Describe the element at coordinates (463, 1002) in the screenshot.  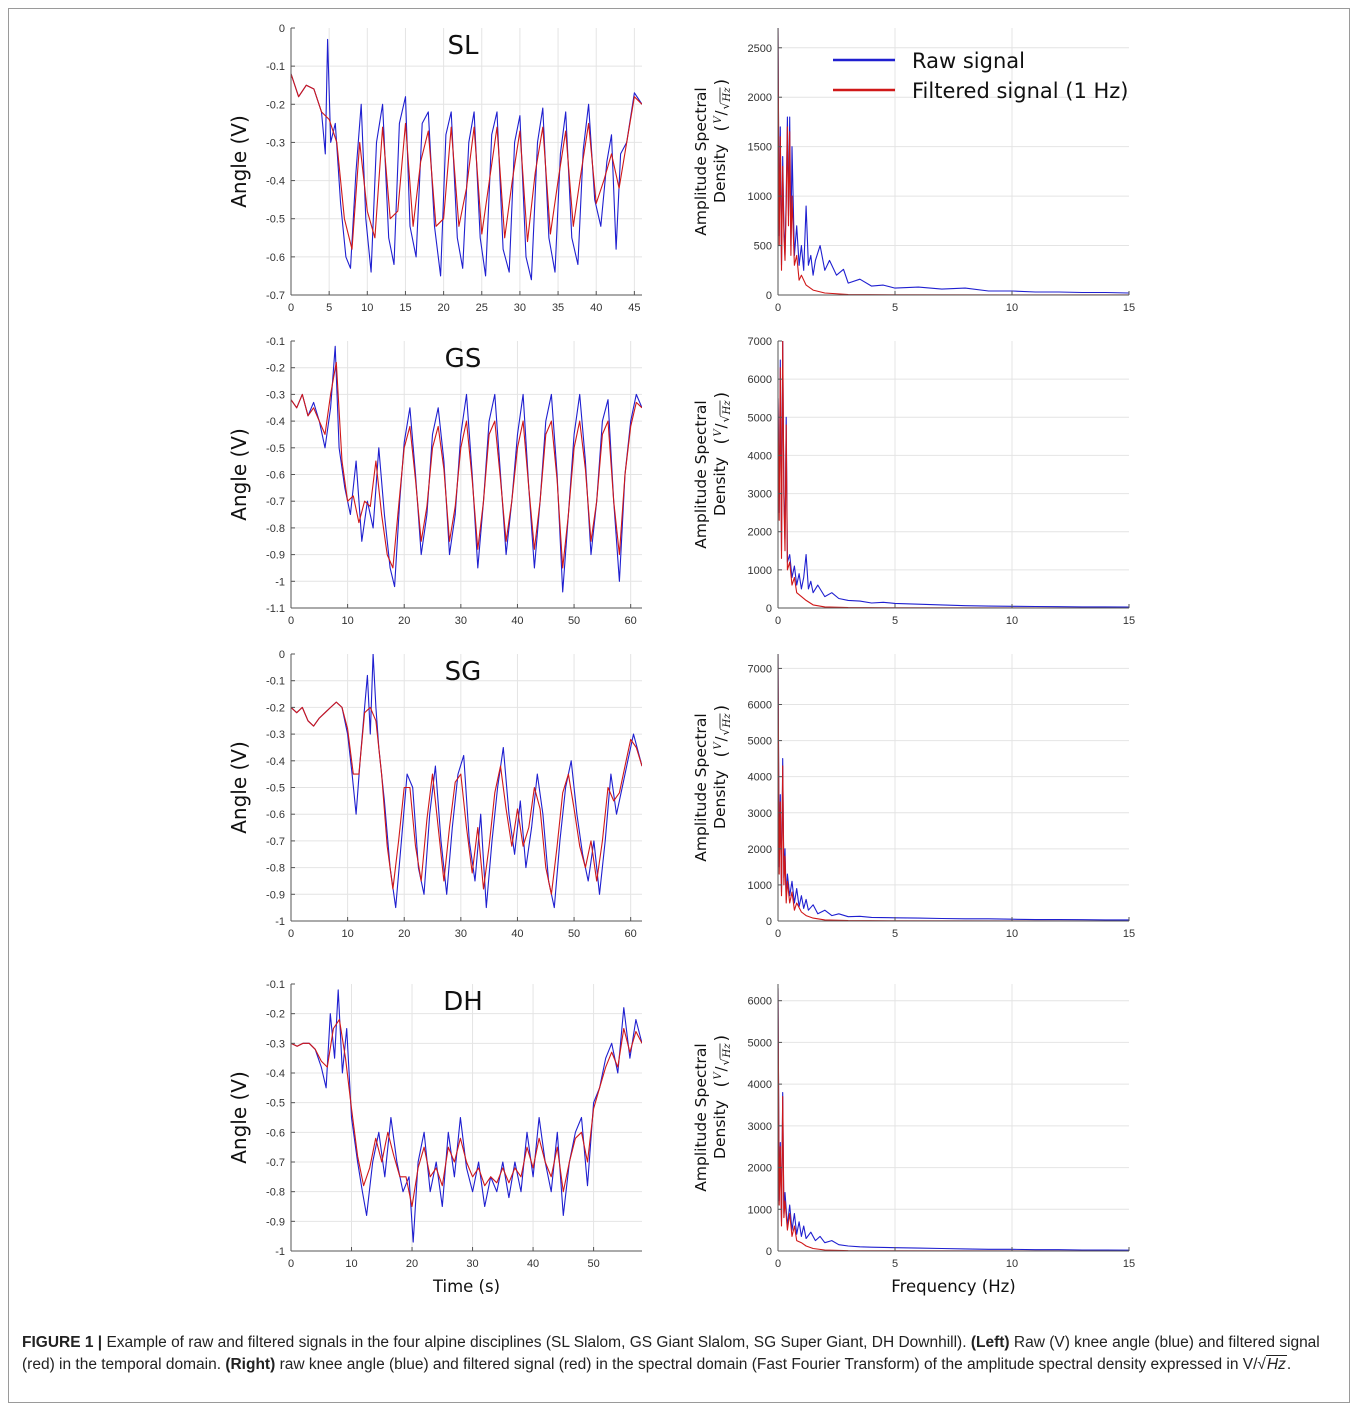
I see `panel-title: DH` at that location.